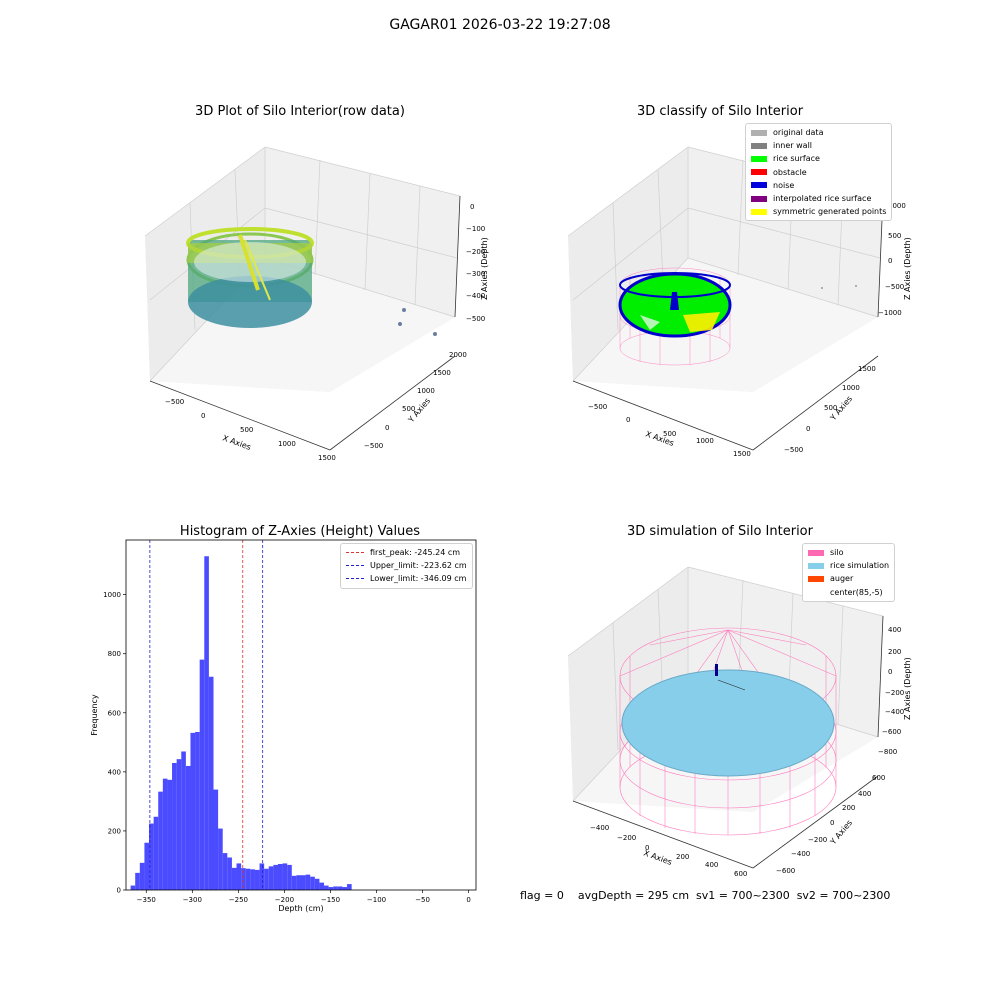  I want to click on y-tick-label: 600, so click(114, 713).